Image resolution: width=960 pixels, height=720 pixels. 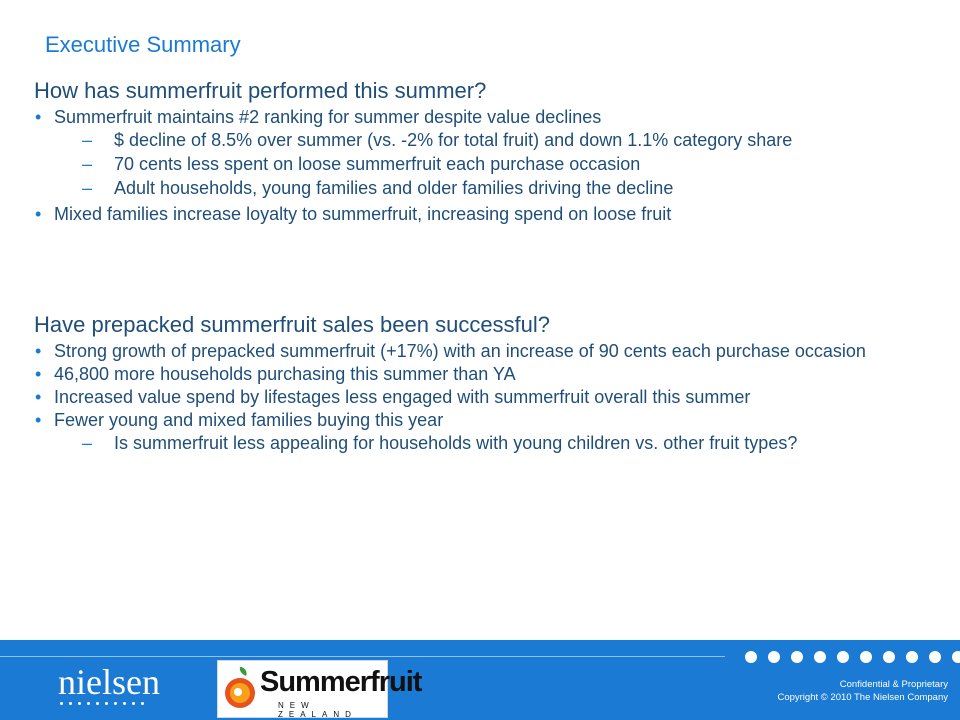 I want to click on copyright-label: Copyright © 2010 The Nielsen Company, so click(x=862, y=697).